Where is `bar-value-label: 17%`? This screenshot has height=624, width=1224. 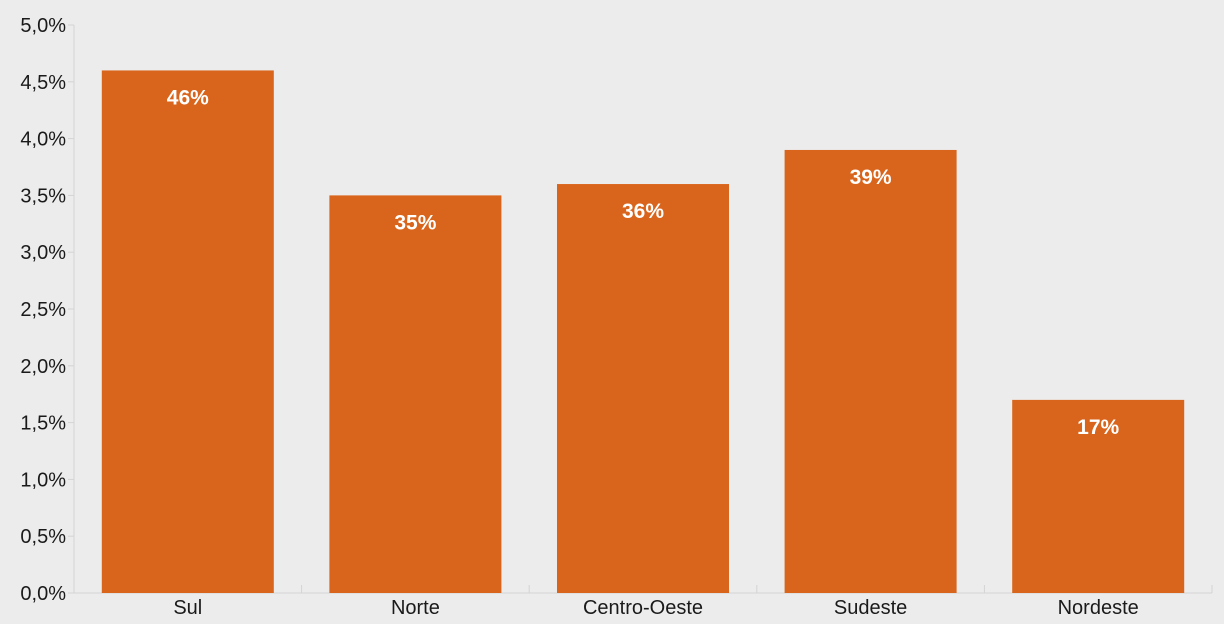
bar-value-label: 17% is located at coordinates (1098, 427).